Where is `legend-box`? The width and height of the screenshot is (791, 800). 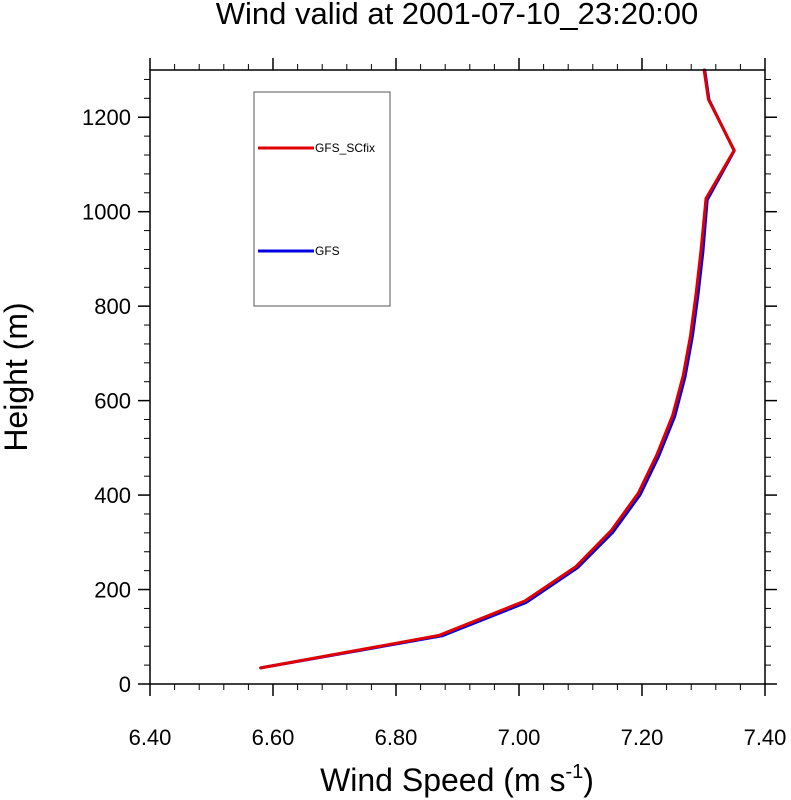 legend-box is located at coordinates (322, 199).